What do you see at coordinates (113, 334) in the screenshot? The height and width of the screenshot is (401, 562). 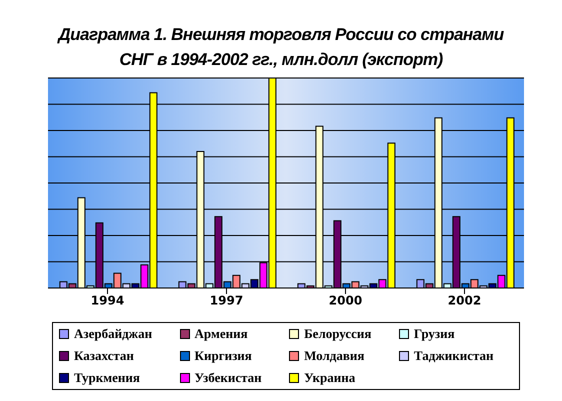 I see `legend-label: Азербайджан` at bounding box center [113, 334].